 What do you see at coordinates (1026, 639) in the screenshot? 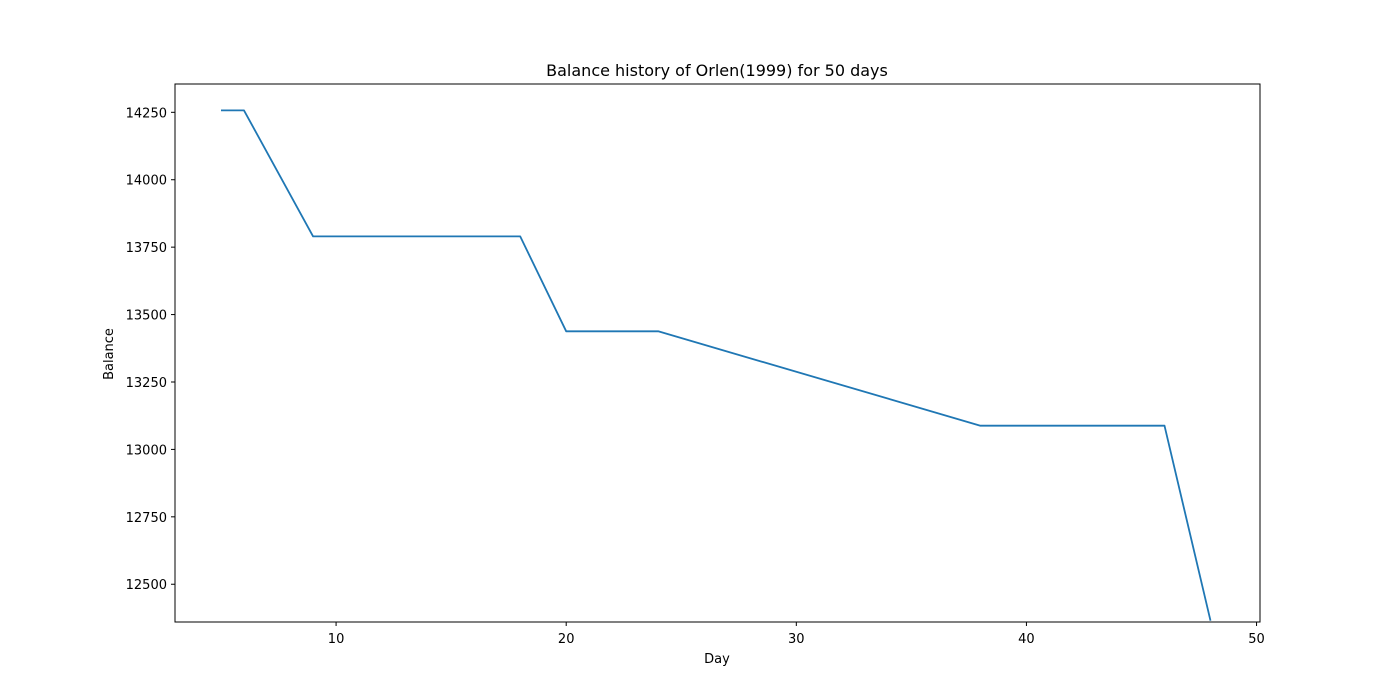
I see `x-tick-label: 40` at bounding box center [1026, 639].